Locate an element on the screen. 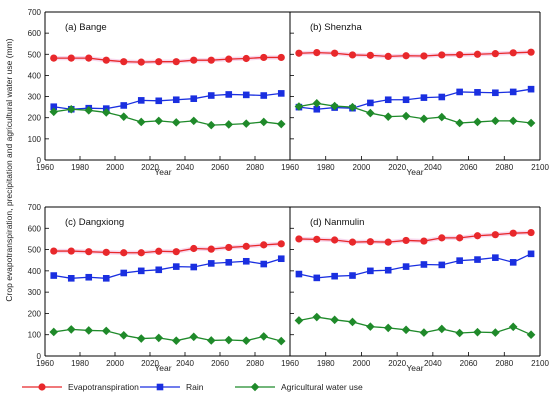 Image resolution: width=550 pixels, height=401 pixels. x-tick-label: 2060 is located at coordinates (220, 363).